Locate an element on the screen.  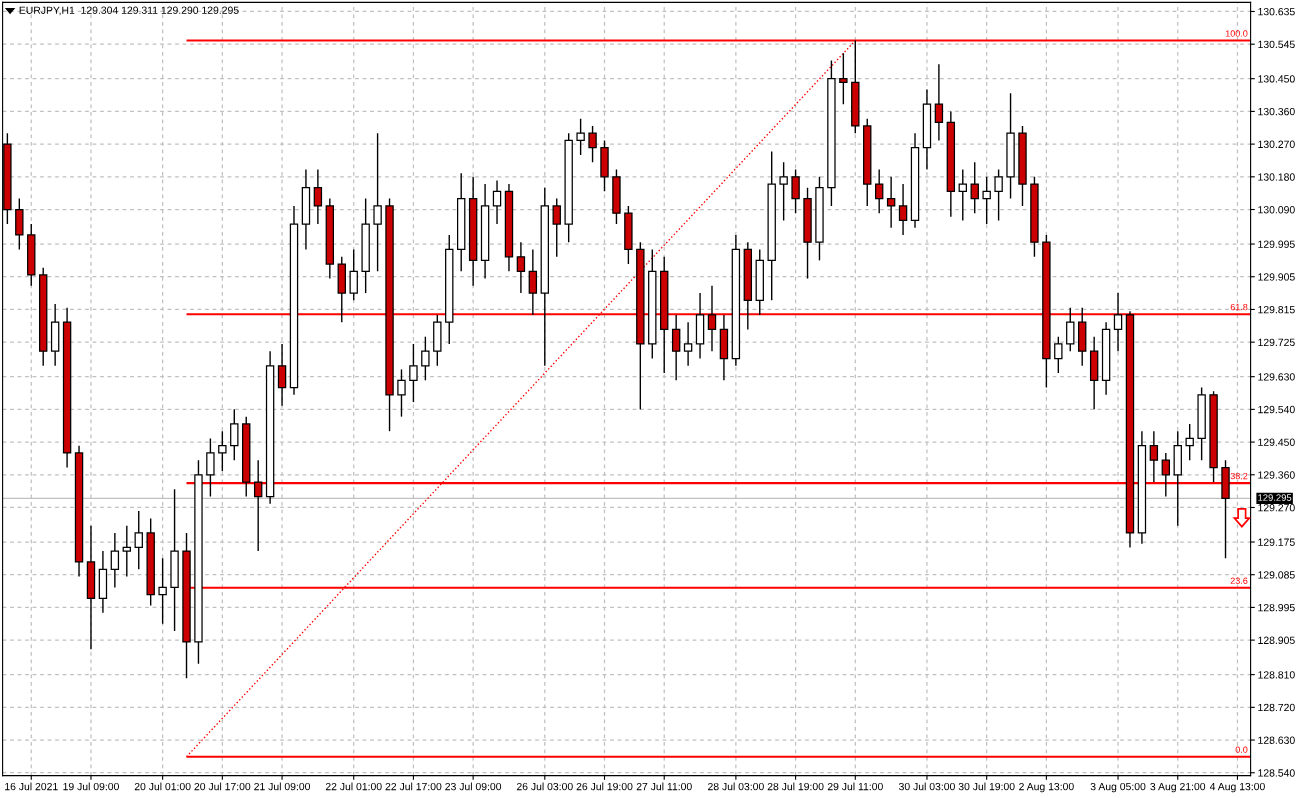
y-tick-label: 129.270 is located at coordinates (1276, 507).